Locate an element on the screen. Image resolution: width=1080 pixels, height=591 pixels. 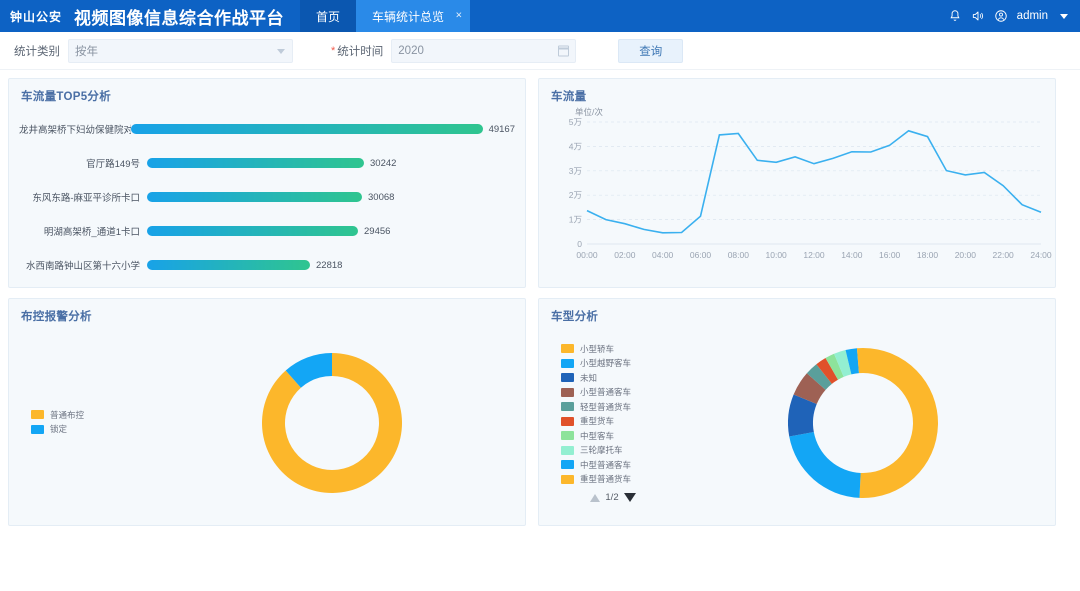
legend-label: 中型普通客车 is located at coordinates (606, 464).